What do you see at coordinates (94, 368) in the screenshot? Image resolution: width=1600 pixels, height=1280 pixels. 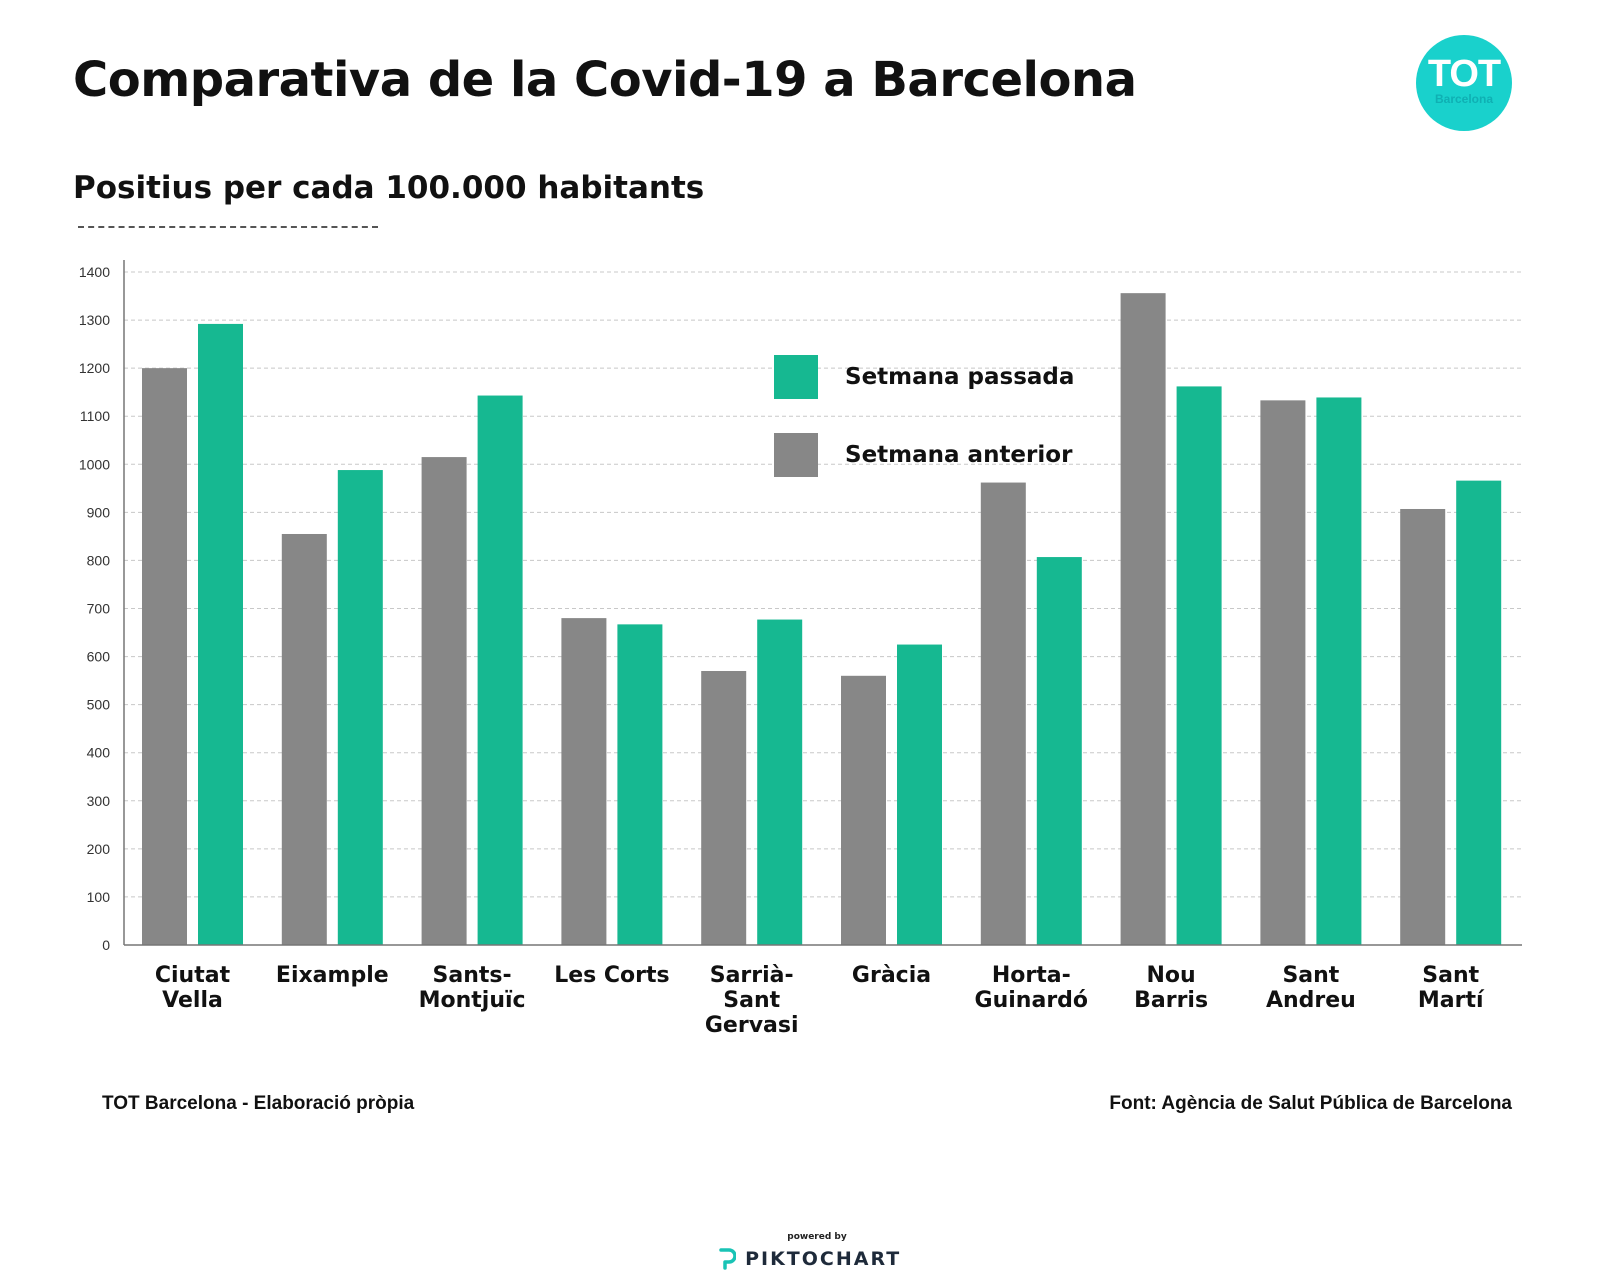 I see `y-tick-label: 1200` at bounding box center [94, 368].